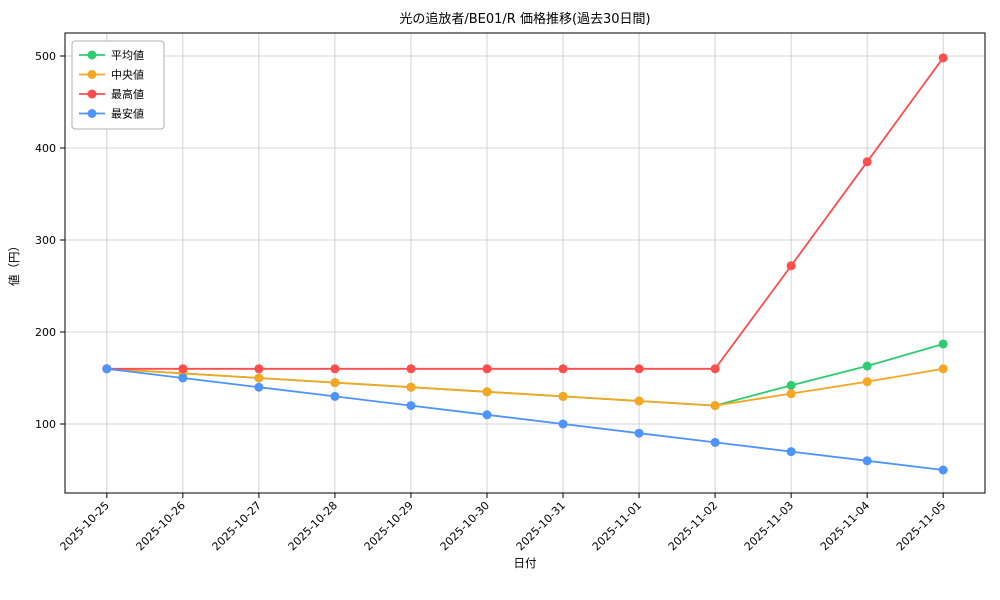 This screenshot has width=1000, height=600. What do you see at coordinates (693, 526) in the screenshot?
I see `x-tick-label: 2025-11-02` at bounding box center [693, 526].